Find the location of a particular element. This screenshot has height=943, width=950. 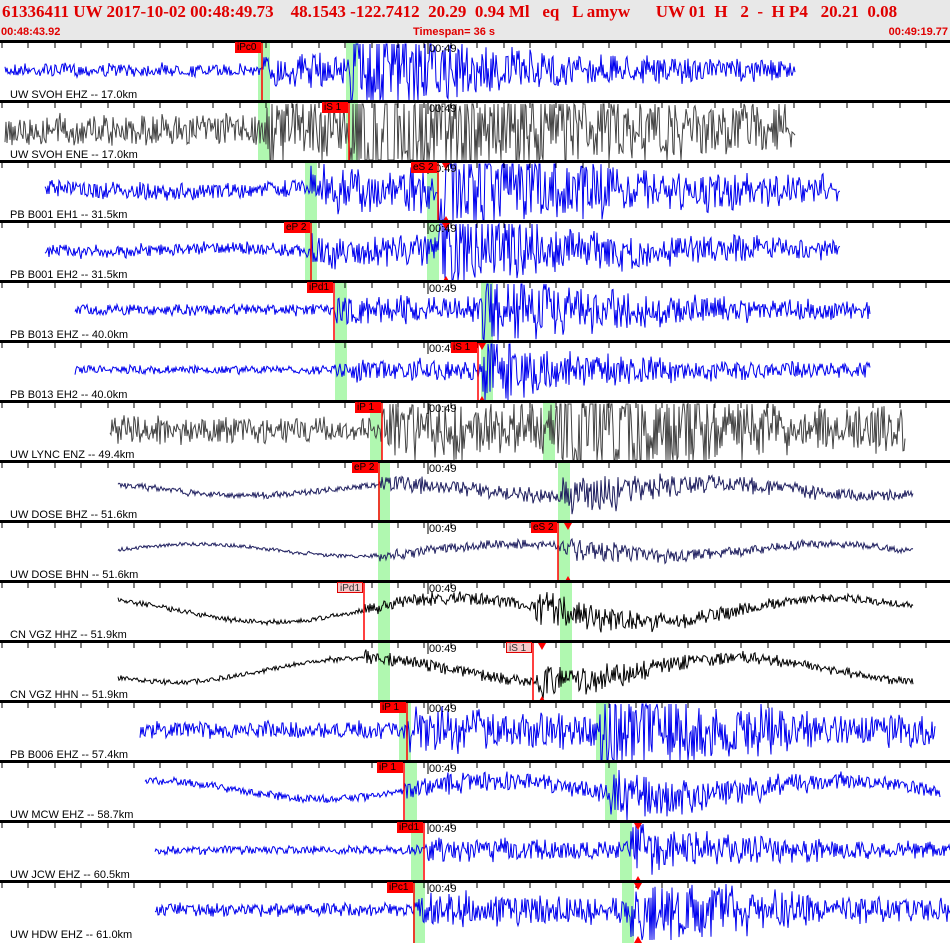

station-label: UW MCW EHZ -- 58.7km is located at coordinates (72, 815).